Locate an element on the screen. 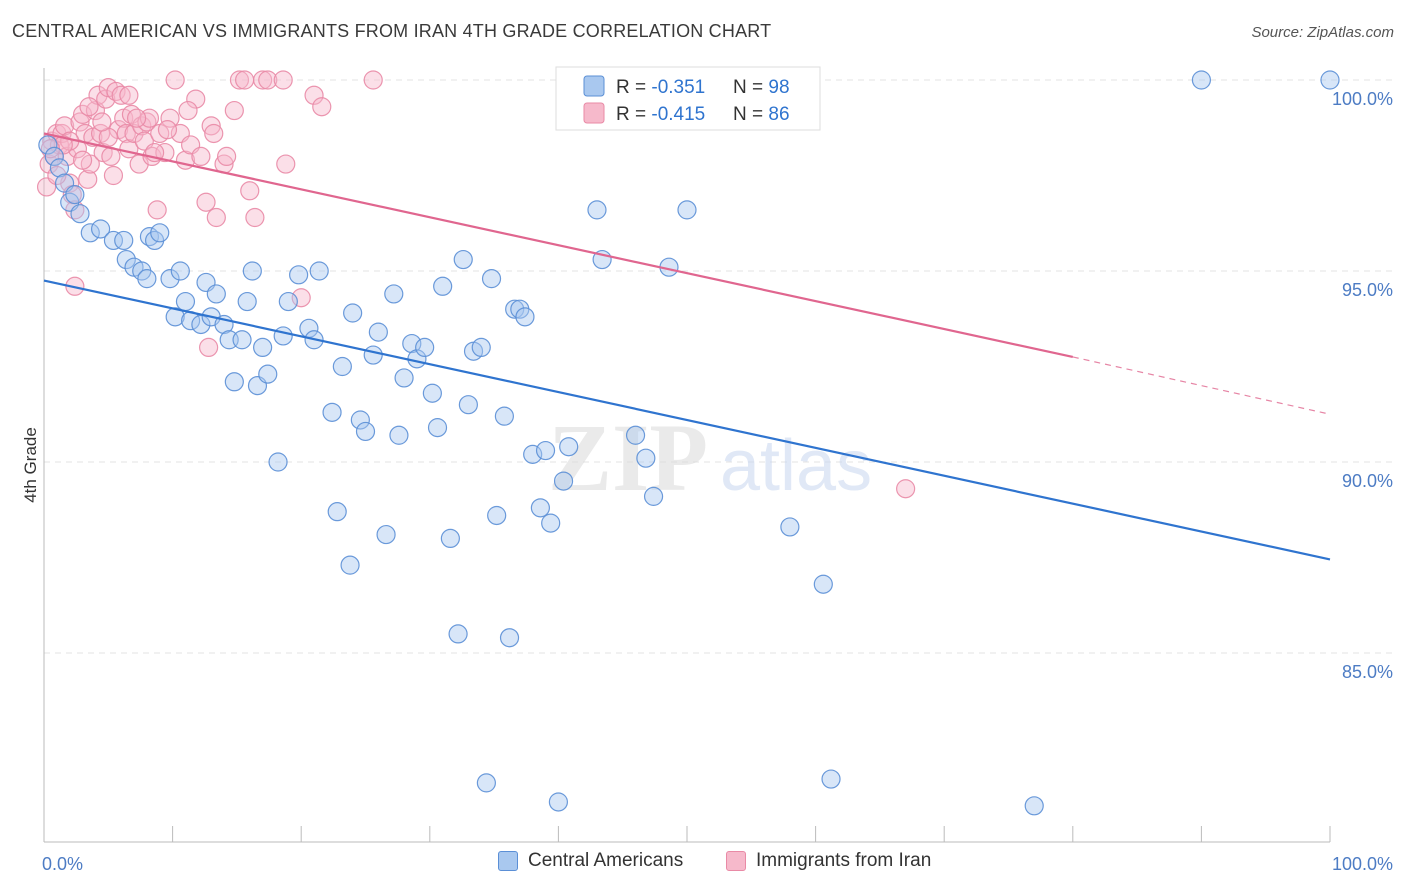  legend-item-immigrants-from-iran: Immigrants from Iran is located at coordinates (828, 861).